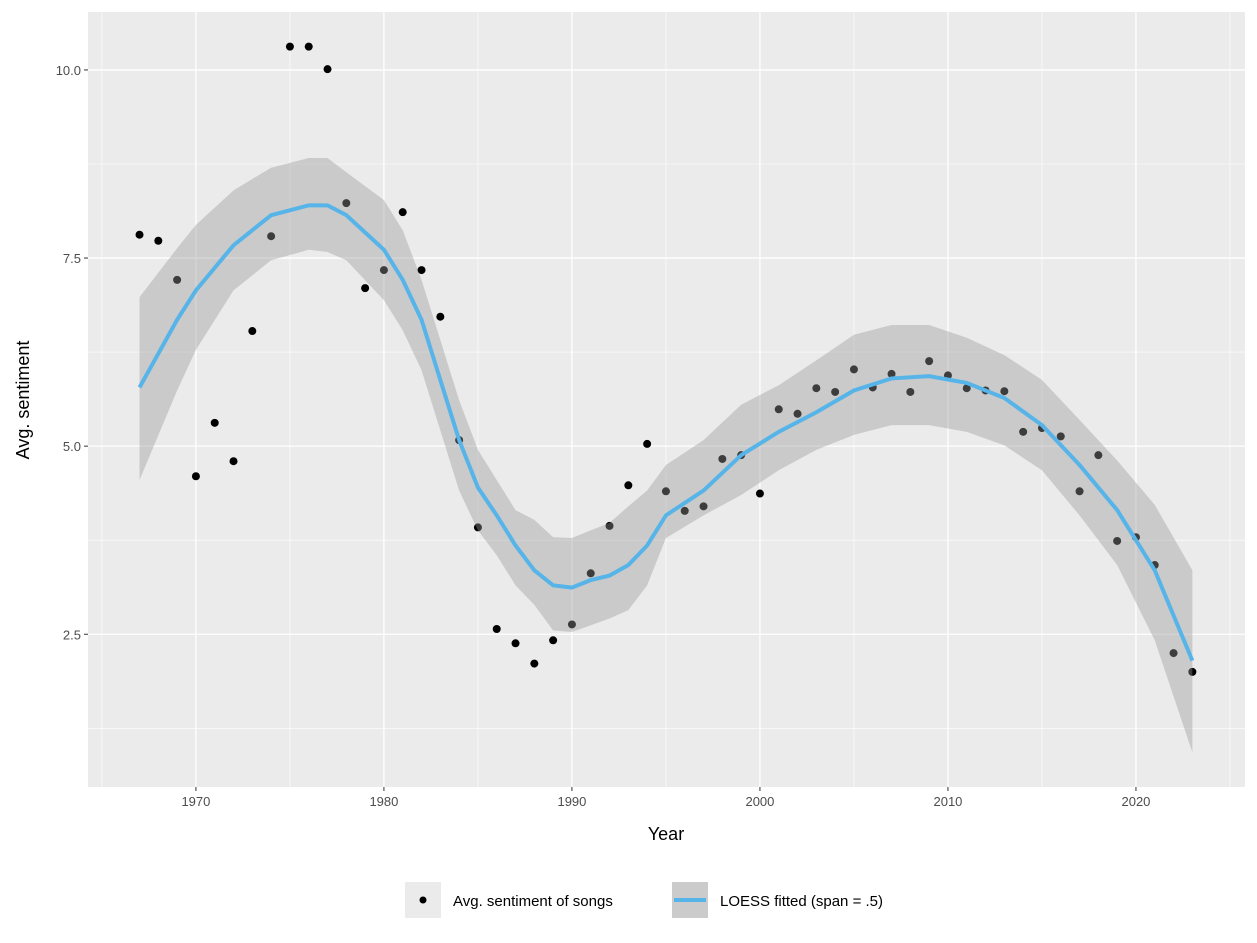 This screenshot has height=943, width=1257. Describe the element at coordinates (1135, 801) in the screenshot. I see `x-tick-label: 2020` at that location.